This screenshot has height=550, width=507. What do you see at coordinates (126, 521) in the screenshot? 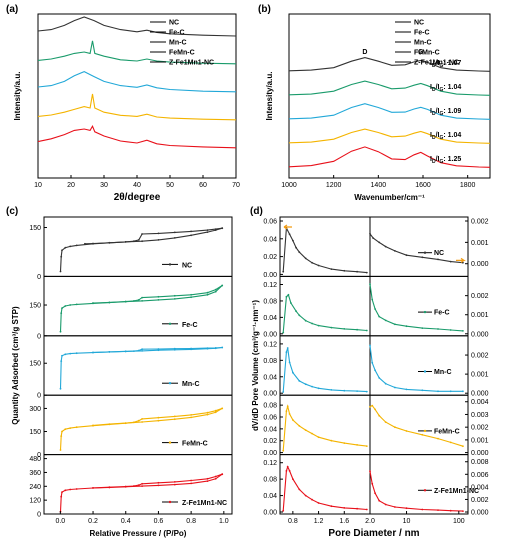
I see `panel-c-xtick-label-0.4: 0.4` at bounding box center [126, 521].